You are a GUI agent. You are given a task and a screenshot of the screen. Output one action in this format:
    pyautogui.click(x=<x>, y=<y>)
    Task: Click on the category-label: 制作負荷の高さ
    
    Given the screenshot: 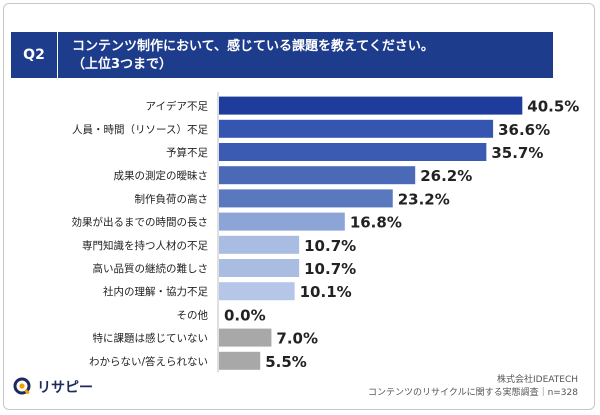 What is the action you would take?
    pyautogui.click(x=172, y=198)
    